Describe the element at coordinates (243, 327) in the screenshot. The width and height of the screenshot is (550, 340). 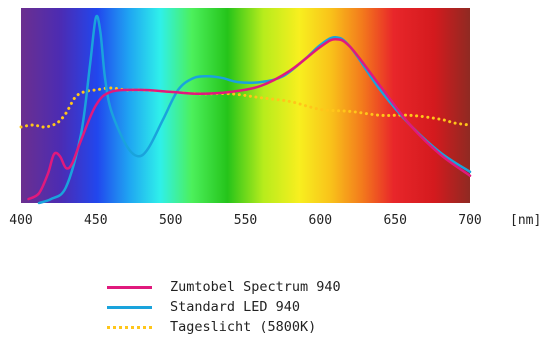
I see `legend-label-daylight: Tageslicht (5800K)` at that location.